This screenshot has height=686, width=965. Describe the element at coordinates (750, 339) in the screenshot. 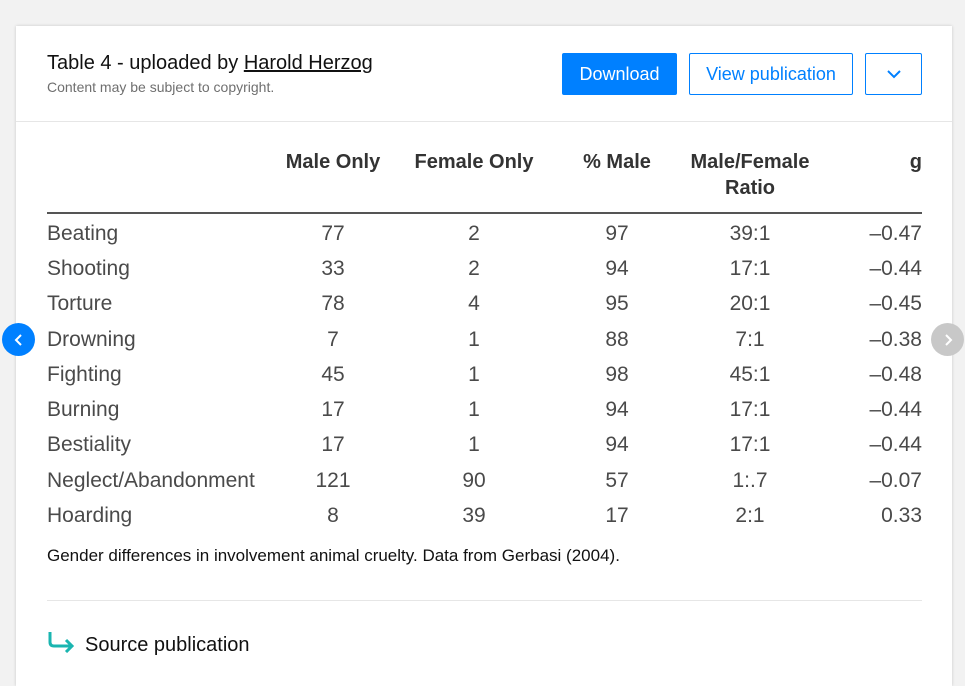

I see `table-cell: 7:1` at that location.